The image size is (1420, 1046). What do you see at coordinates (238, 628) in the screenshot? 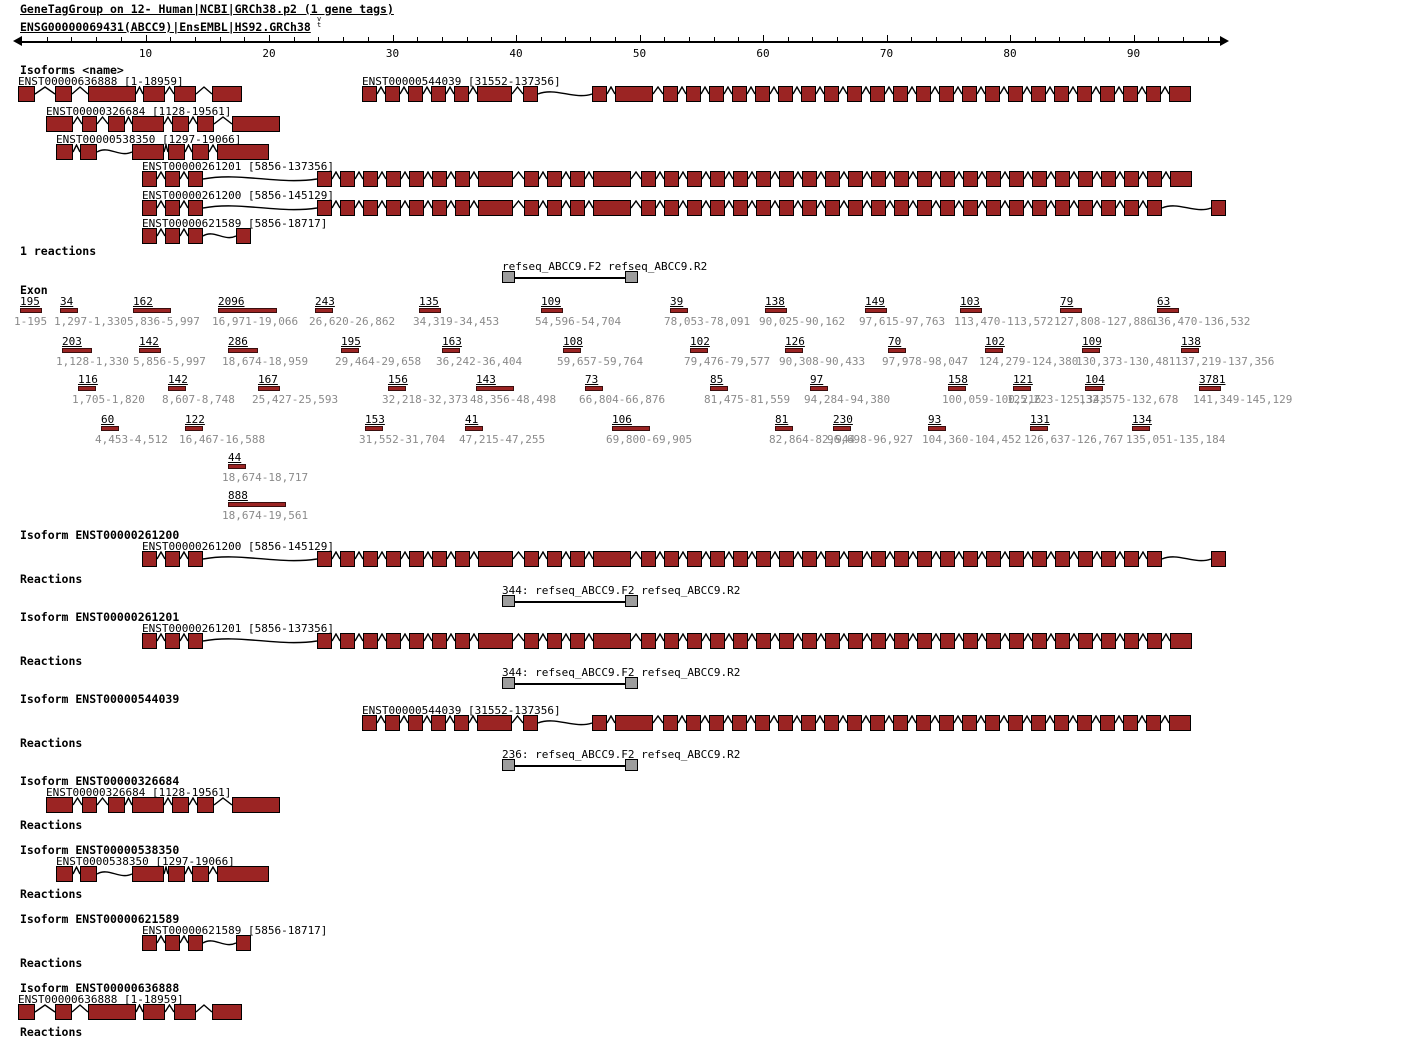
I see `transcript-label: ENST00000261201 [5856-137356]` at bounding box center [238, 628].